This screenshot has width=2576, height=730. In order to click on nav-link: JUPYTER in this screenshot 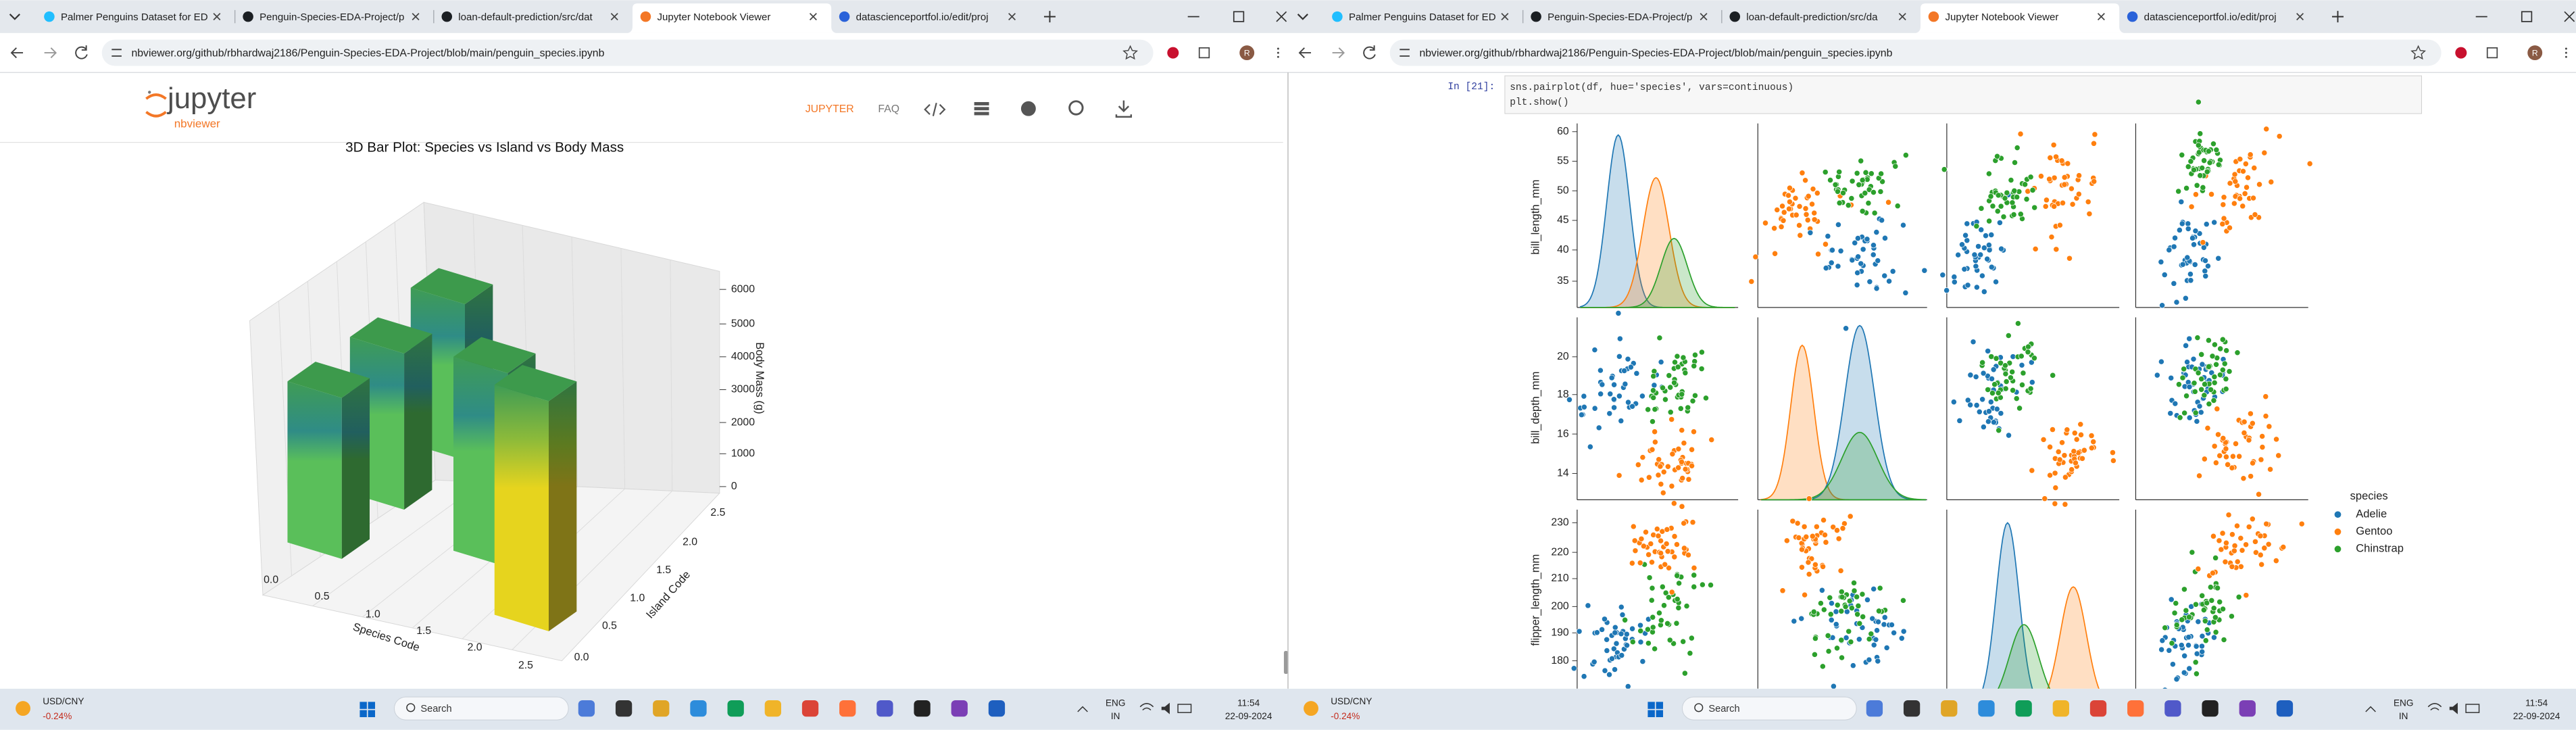, I will do `click(830, 109)`.